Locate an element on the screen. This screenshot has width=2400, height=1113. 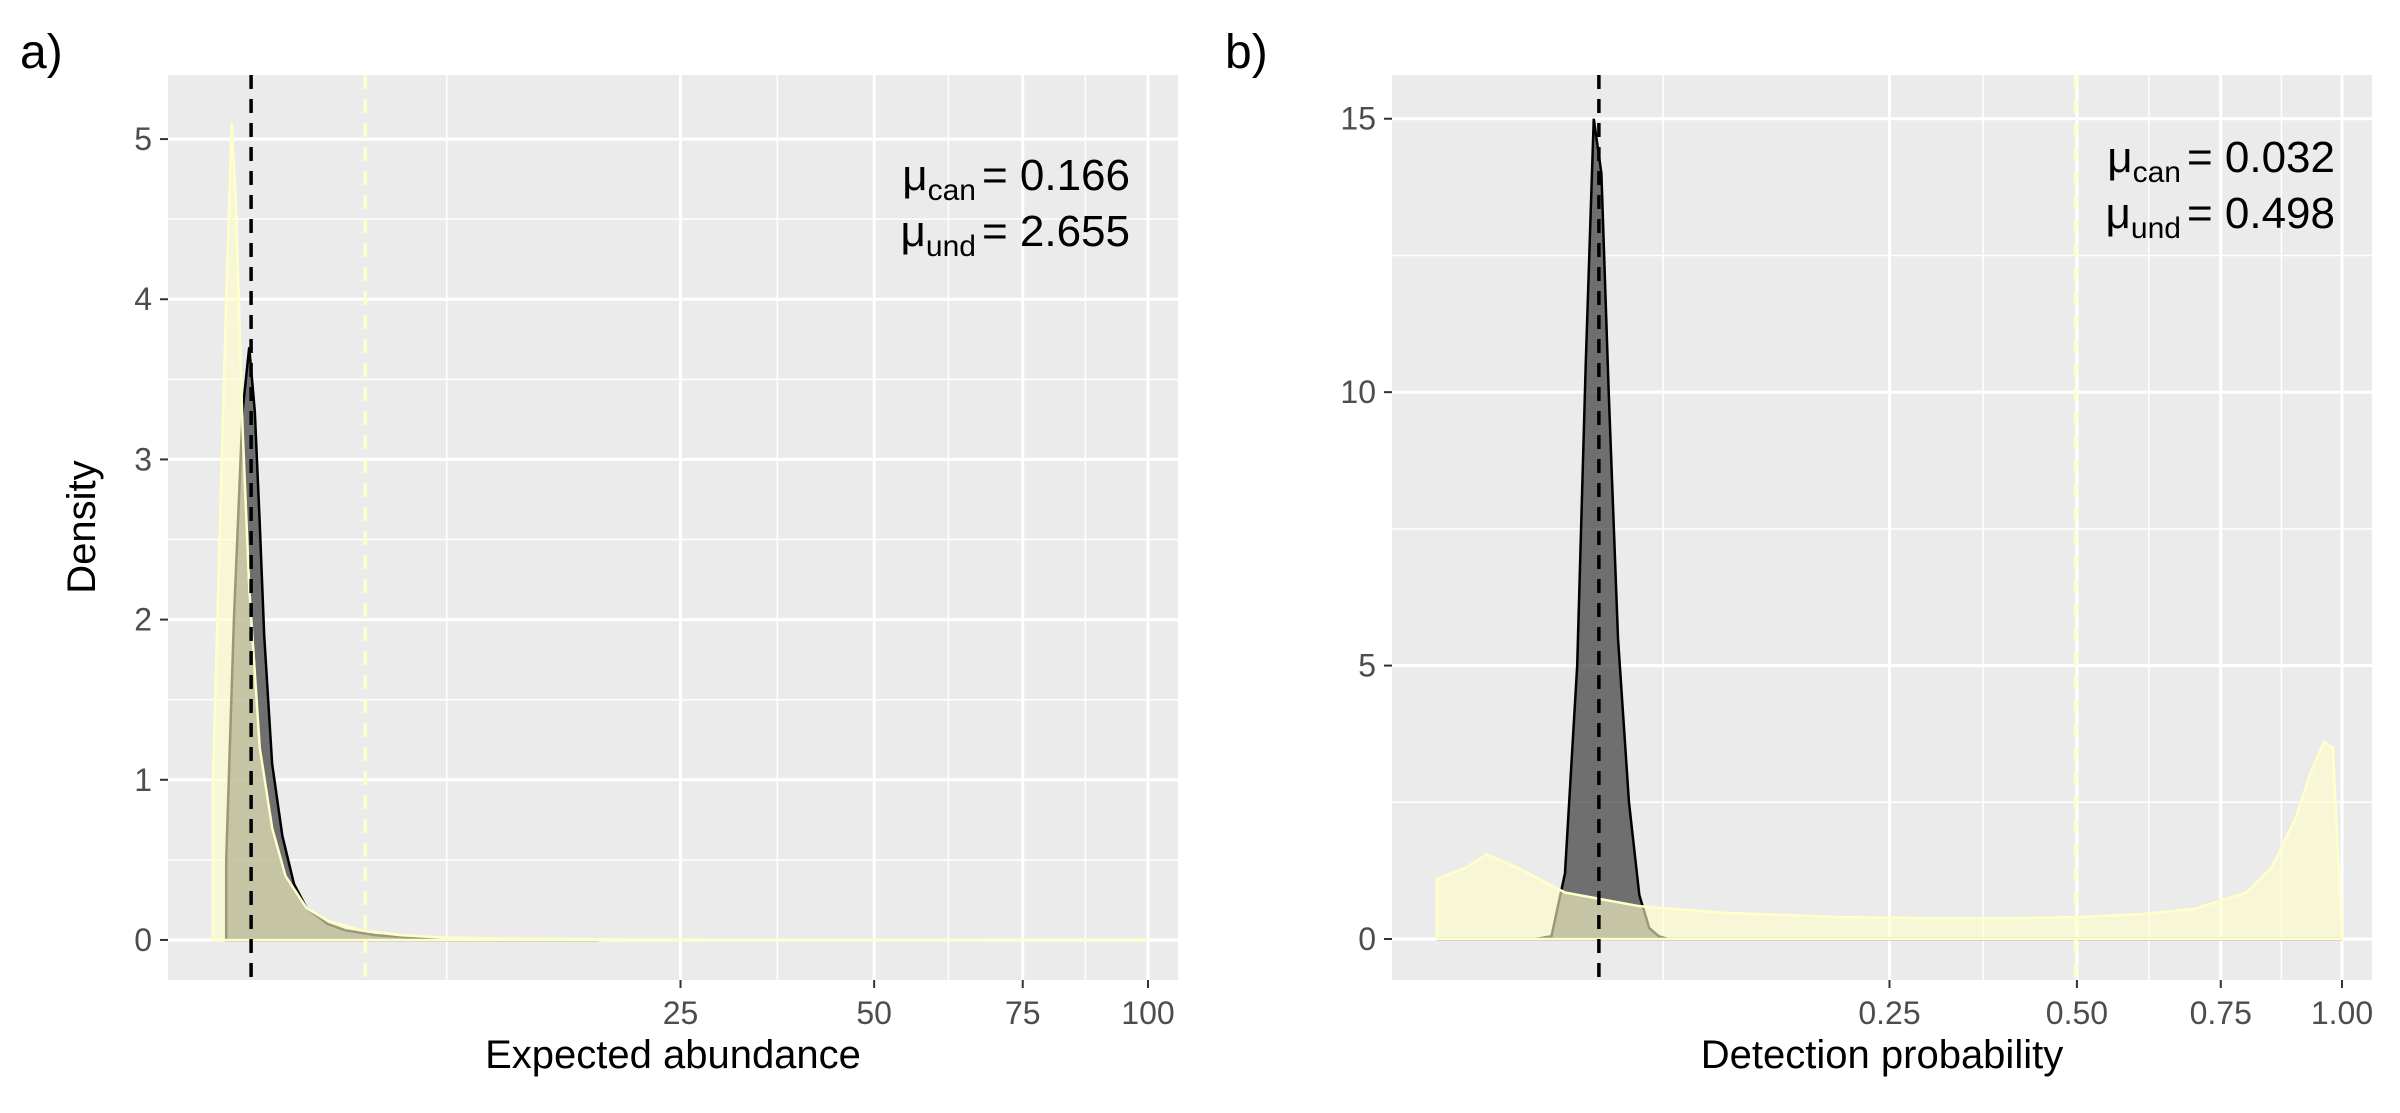
y-tick-label: 15 is located at coordinates (1358, 119).